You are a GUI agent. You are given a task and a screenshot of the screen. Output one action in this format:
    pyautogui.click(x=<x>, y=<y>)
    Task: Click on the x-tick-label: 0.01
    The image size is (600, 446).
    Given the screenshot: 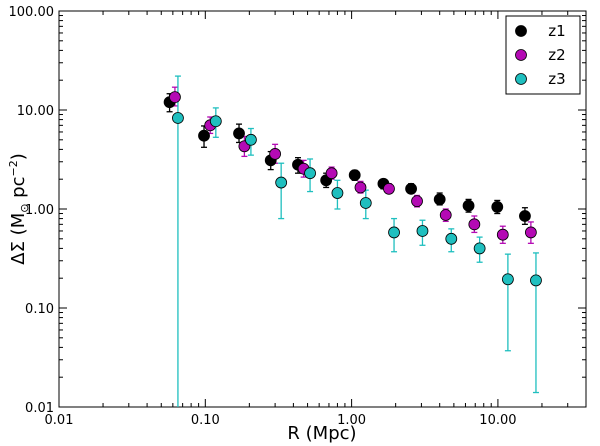 What is the action you would take?
    pyautogui.click(x=59, y=420)
    